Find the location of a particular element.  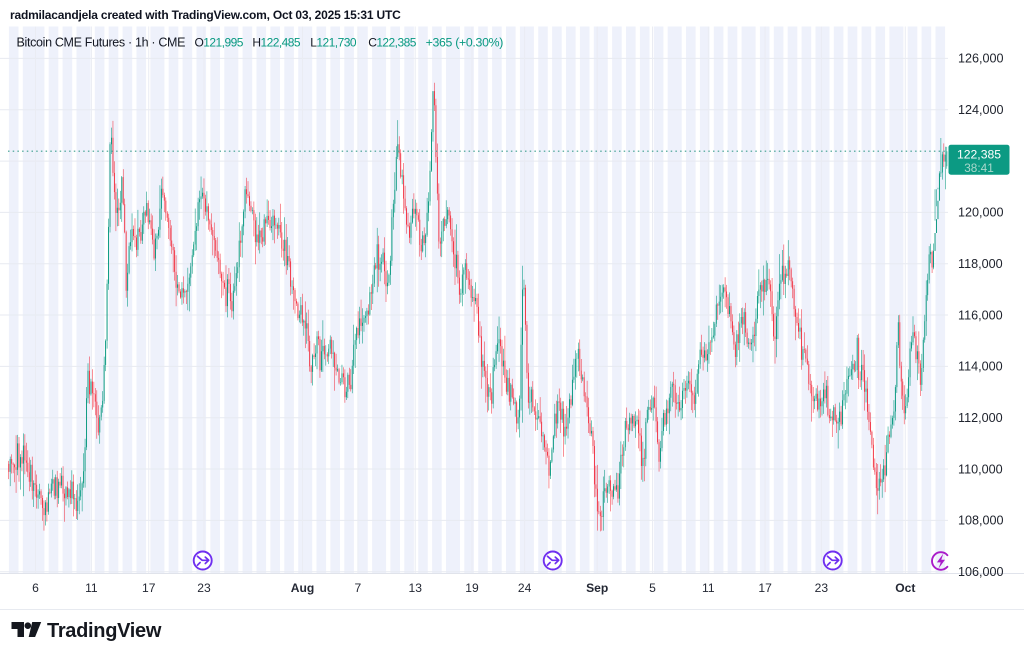

svg-text: 110,000 is located at coordinates (980, 469).